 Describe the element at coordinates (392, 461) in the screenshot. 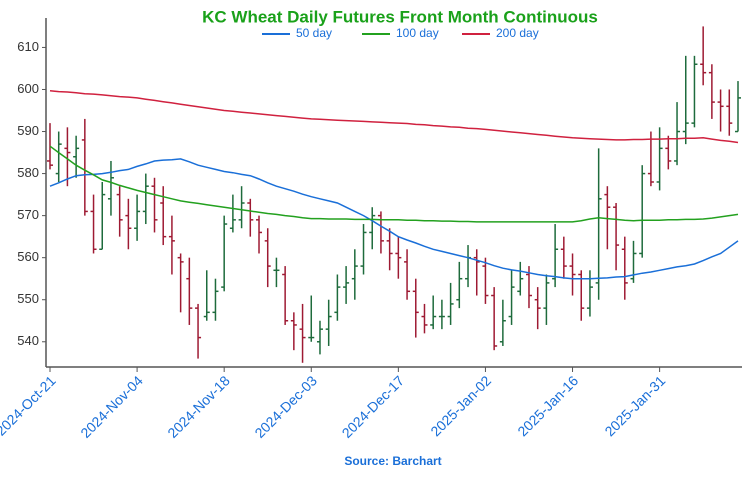

I see `source-note: Source: Barchart` at that location.